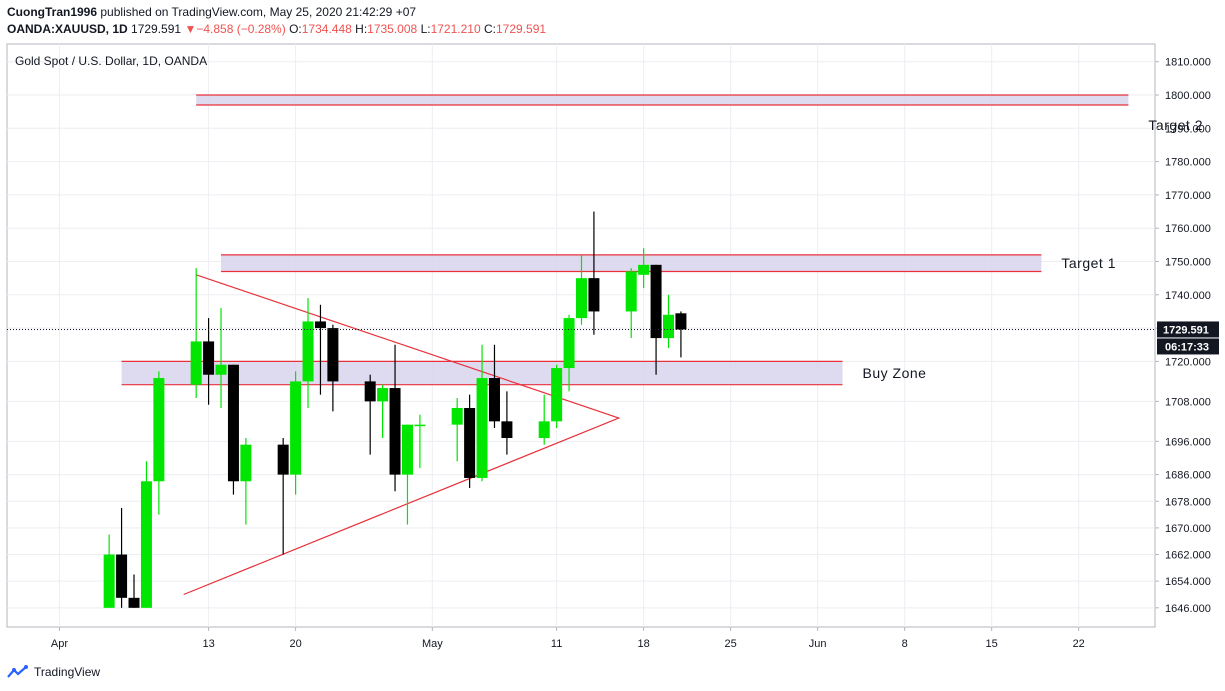 This screenshot has height=691, width=1225. Describe the element at coordinates (992, 644) in the screenshot. I see `x-tick-label: 15` at that location.